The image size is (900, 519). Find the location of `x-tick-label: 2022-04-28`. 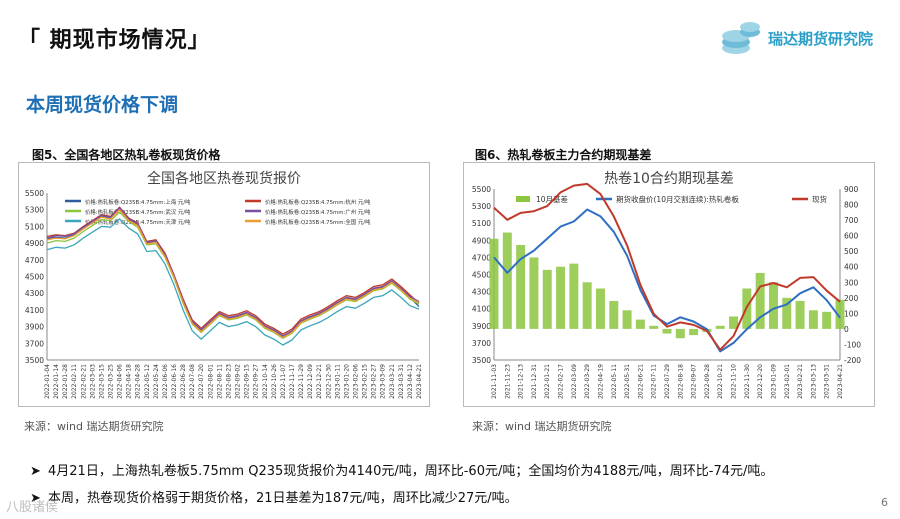

x-tick-label: 2022-04-28 is located at coordinates (138, 381).